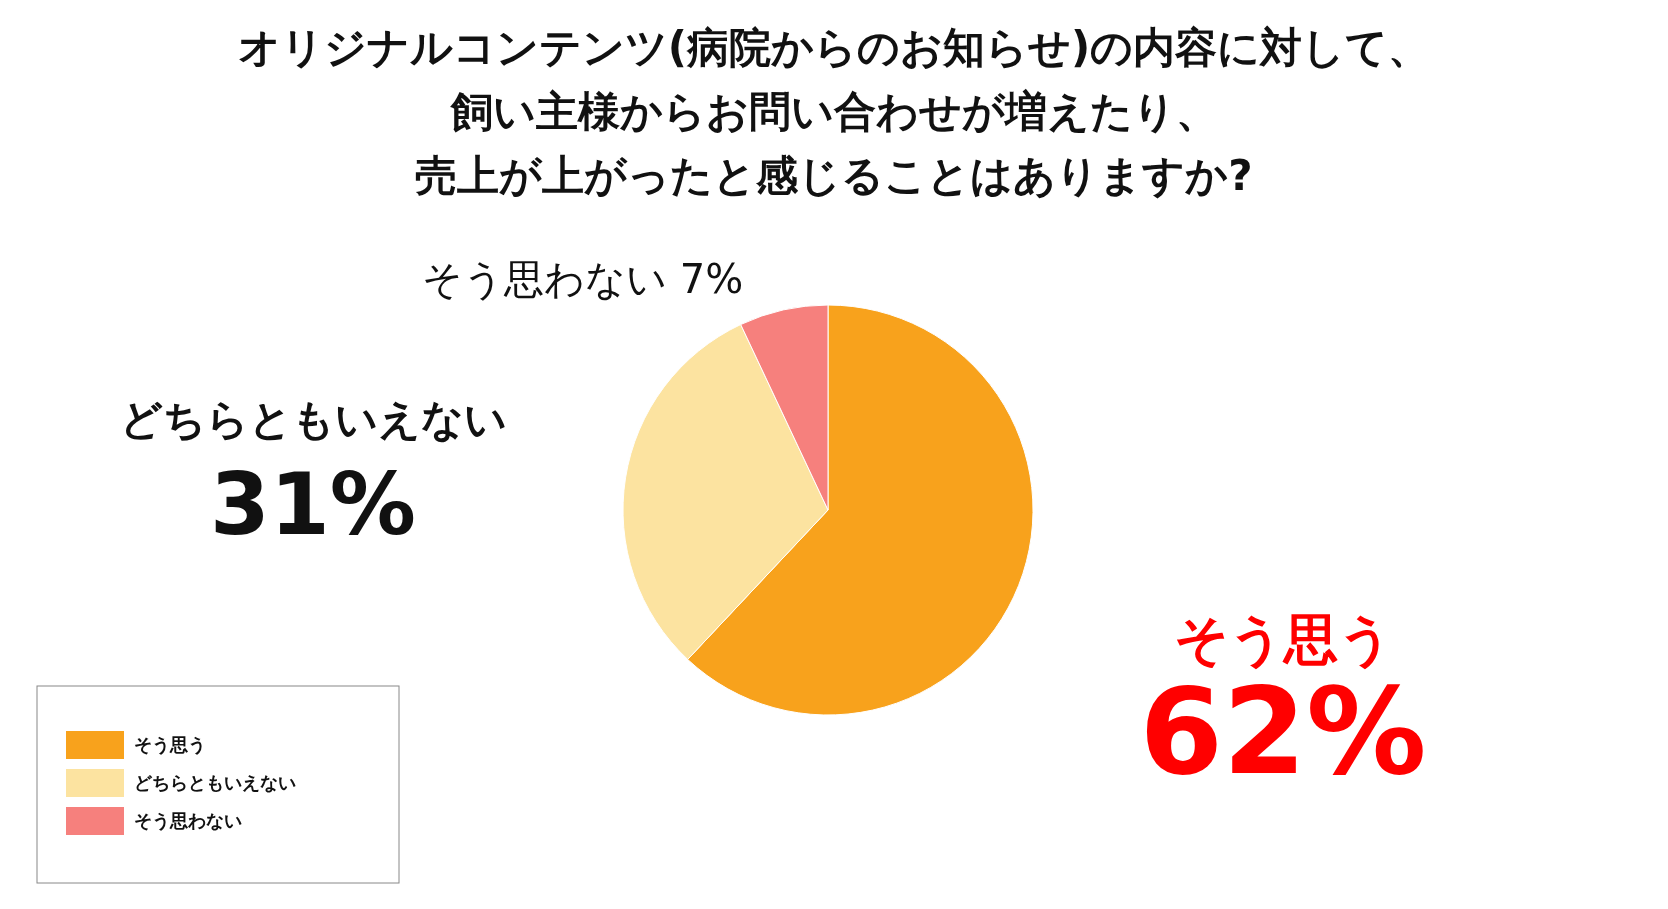 The width and height of the screenshot is (1668, 909). What do you see at coordinates (583, 279) in the screenshot?
I see `category-label: そう思わない 7%` at bounding box center [583, 279].